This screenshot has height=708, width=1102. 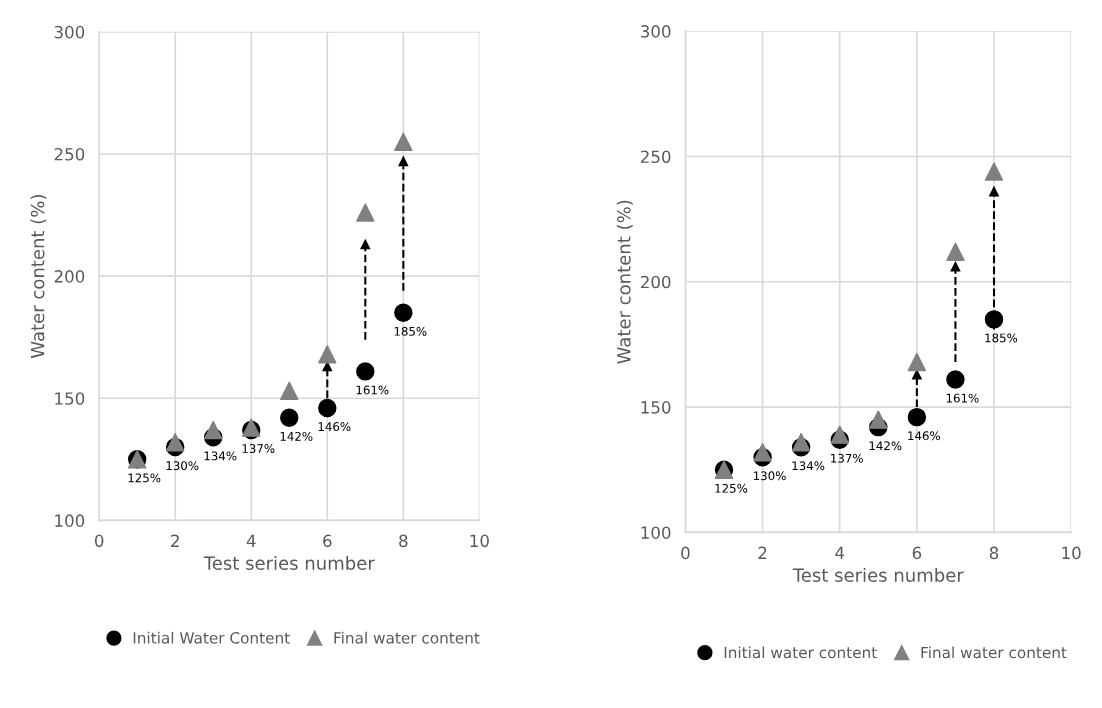 I want to click on legend-label: Initial water content, so click(x=800, y=652).